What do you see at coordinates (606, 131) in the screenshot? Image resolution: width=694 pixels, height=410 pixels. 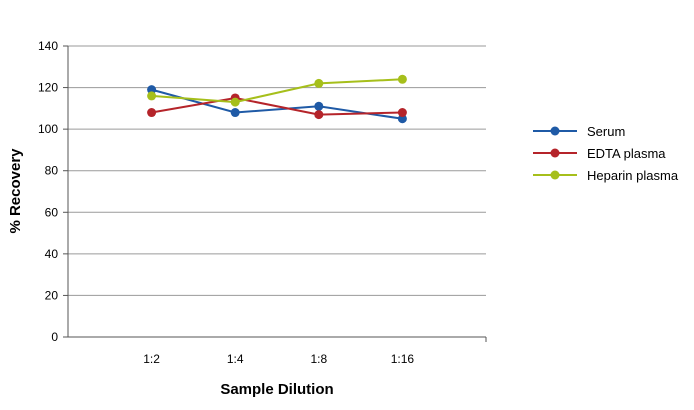 I see `legend-label: Serum` at bounding box center [606, 131].